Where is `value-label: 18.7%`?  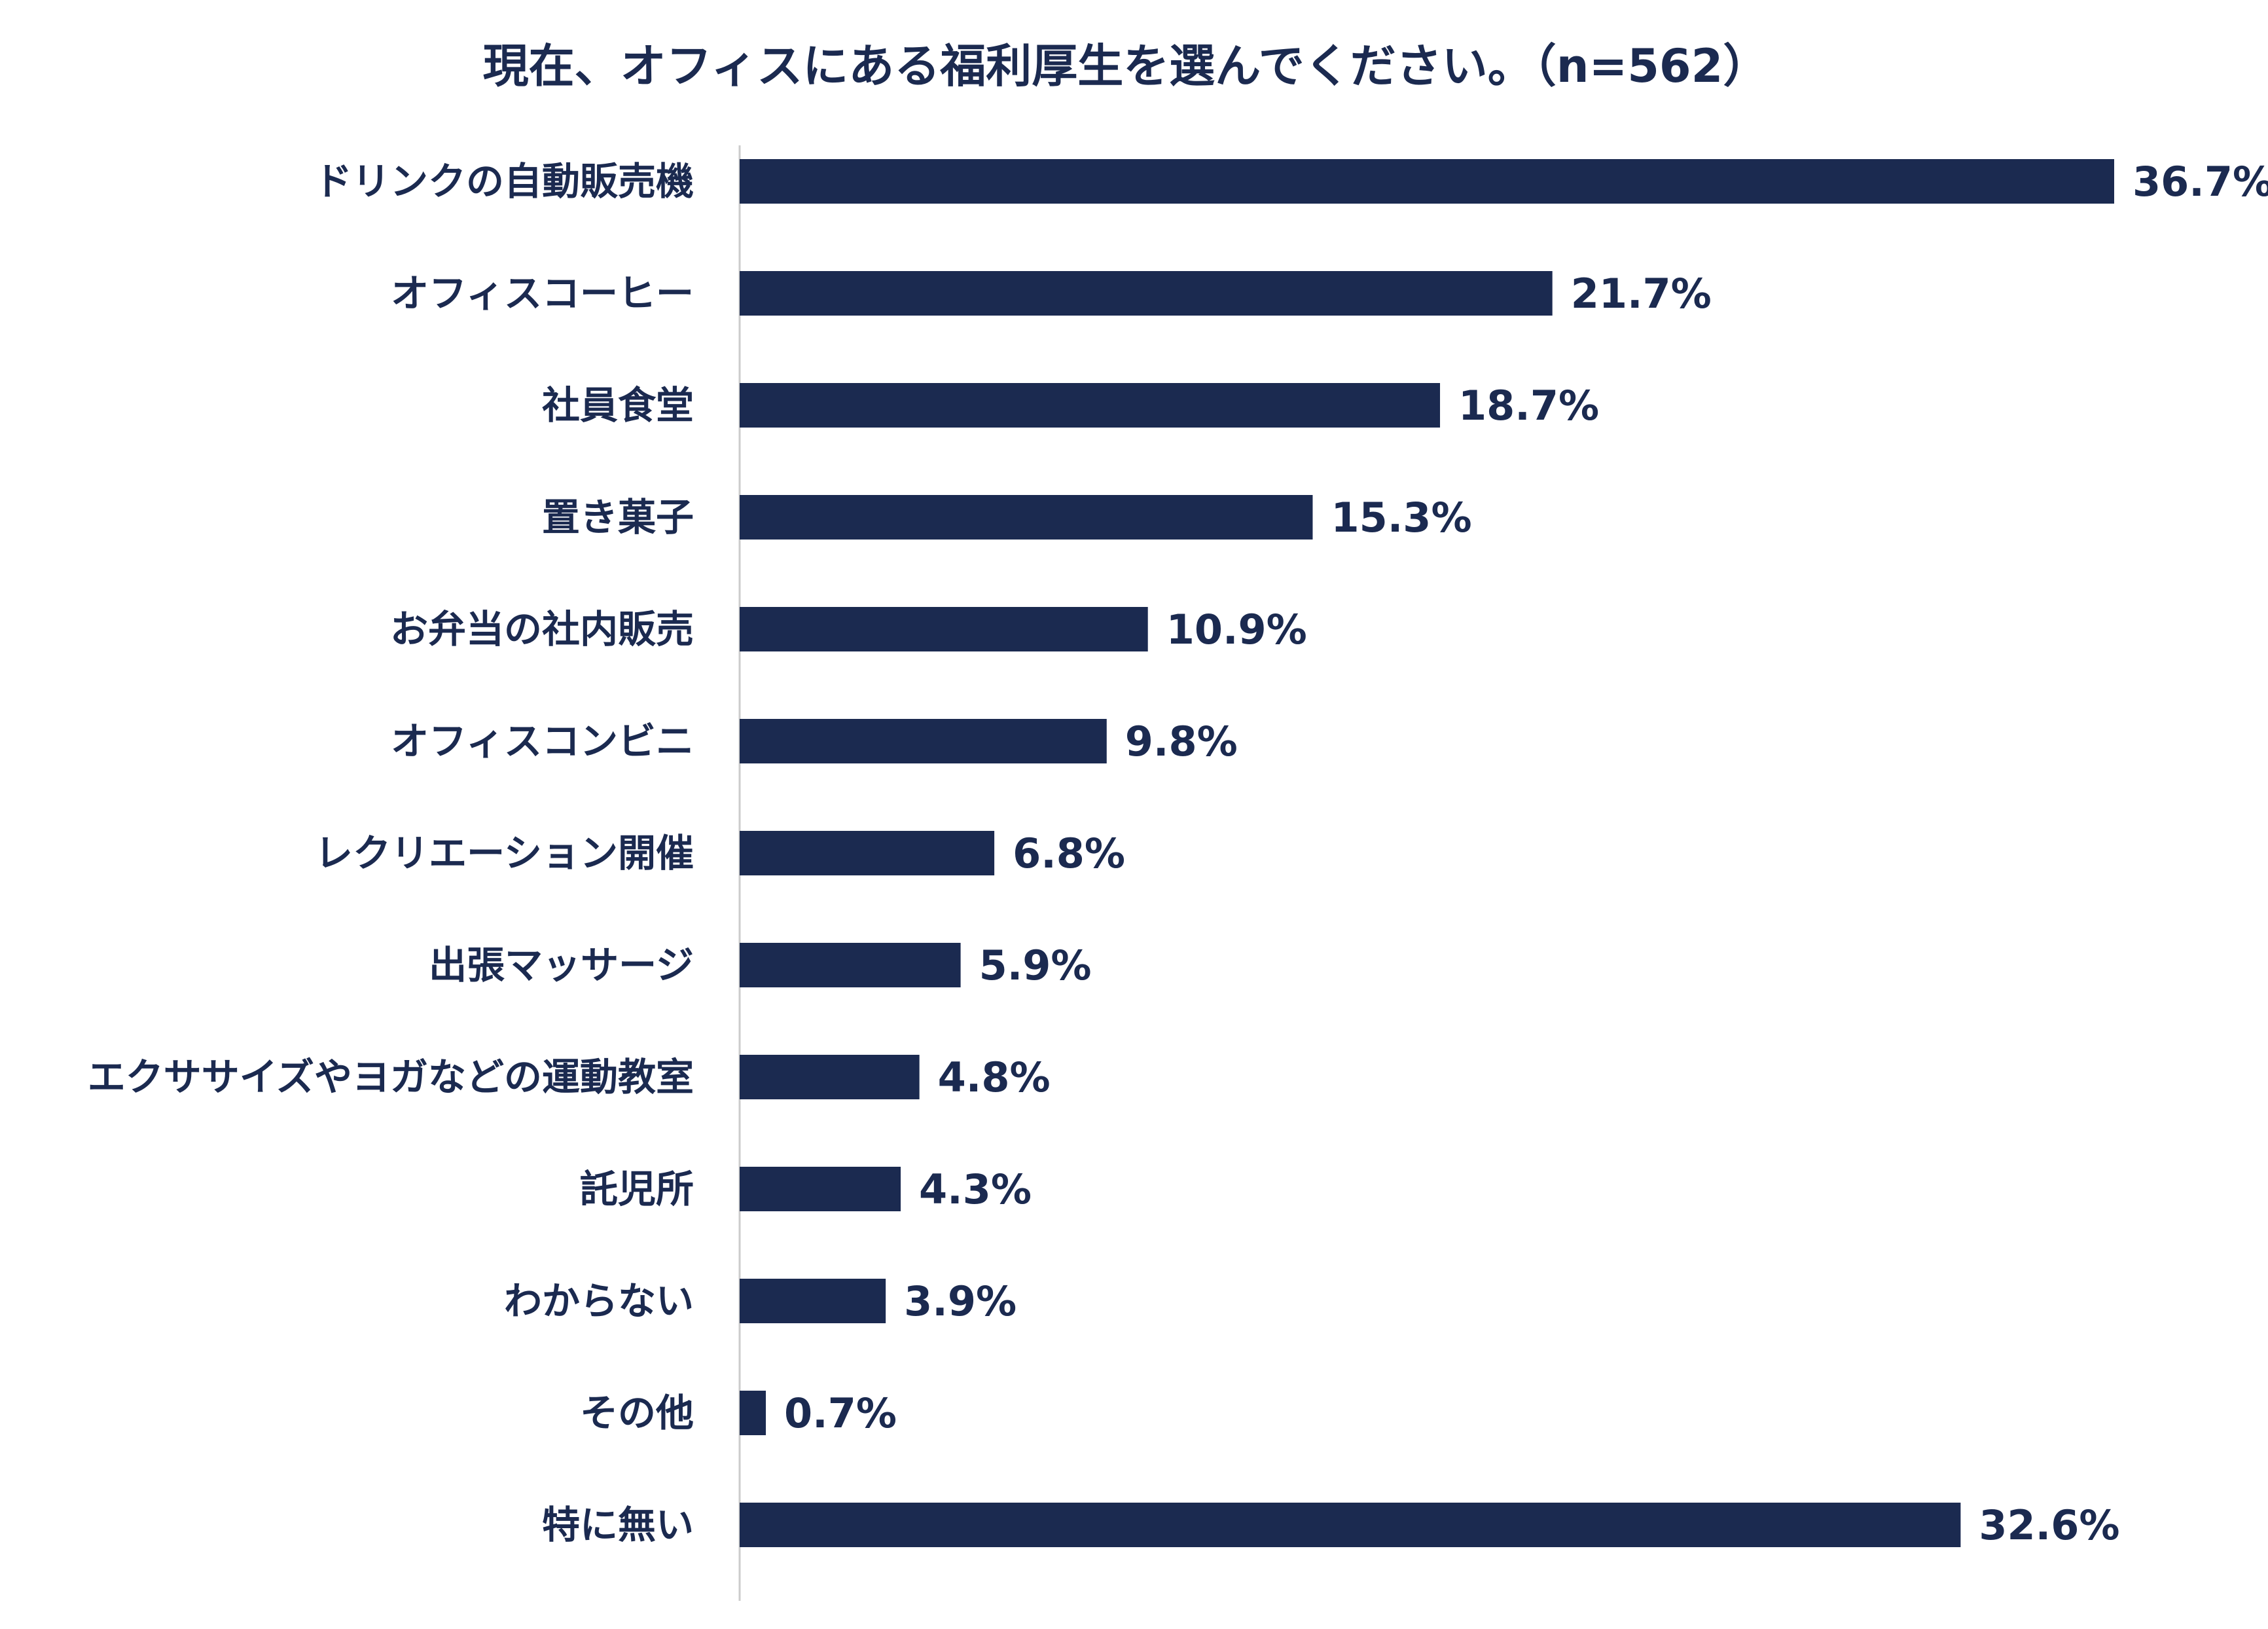
value-label: 18.7% is located at coordinates (1528, 406).